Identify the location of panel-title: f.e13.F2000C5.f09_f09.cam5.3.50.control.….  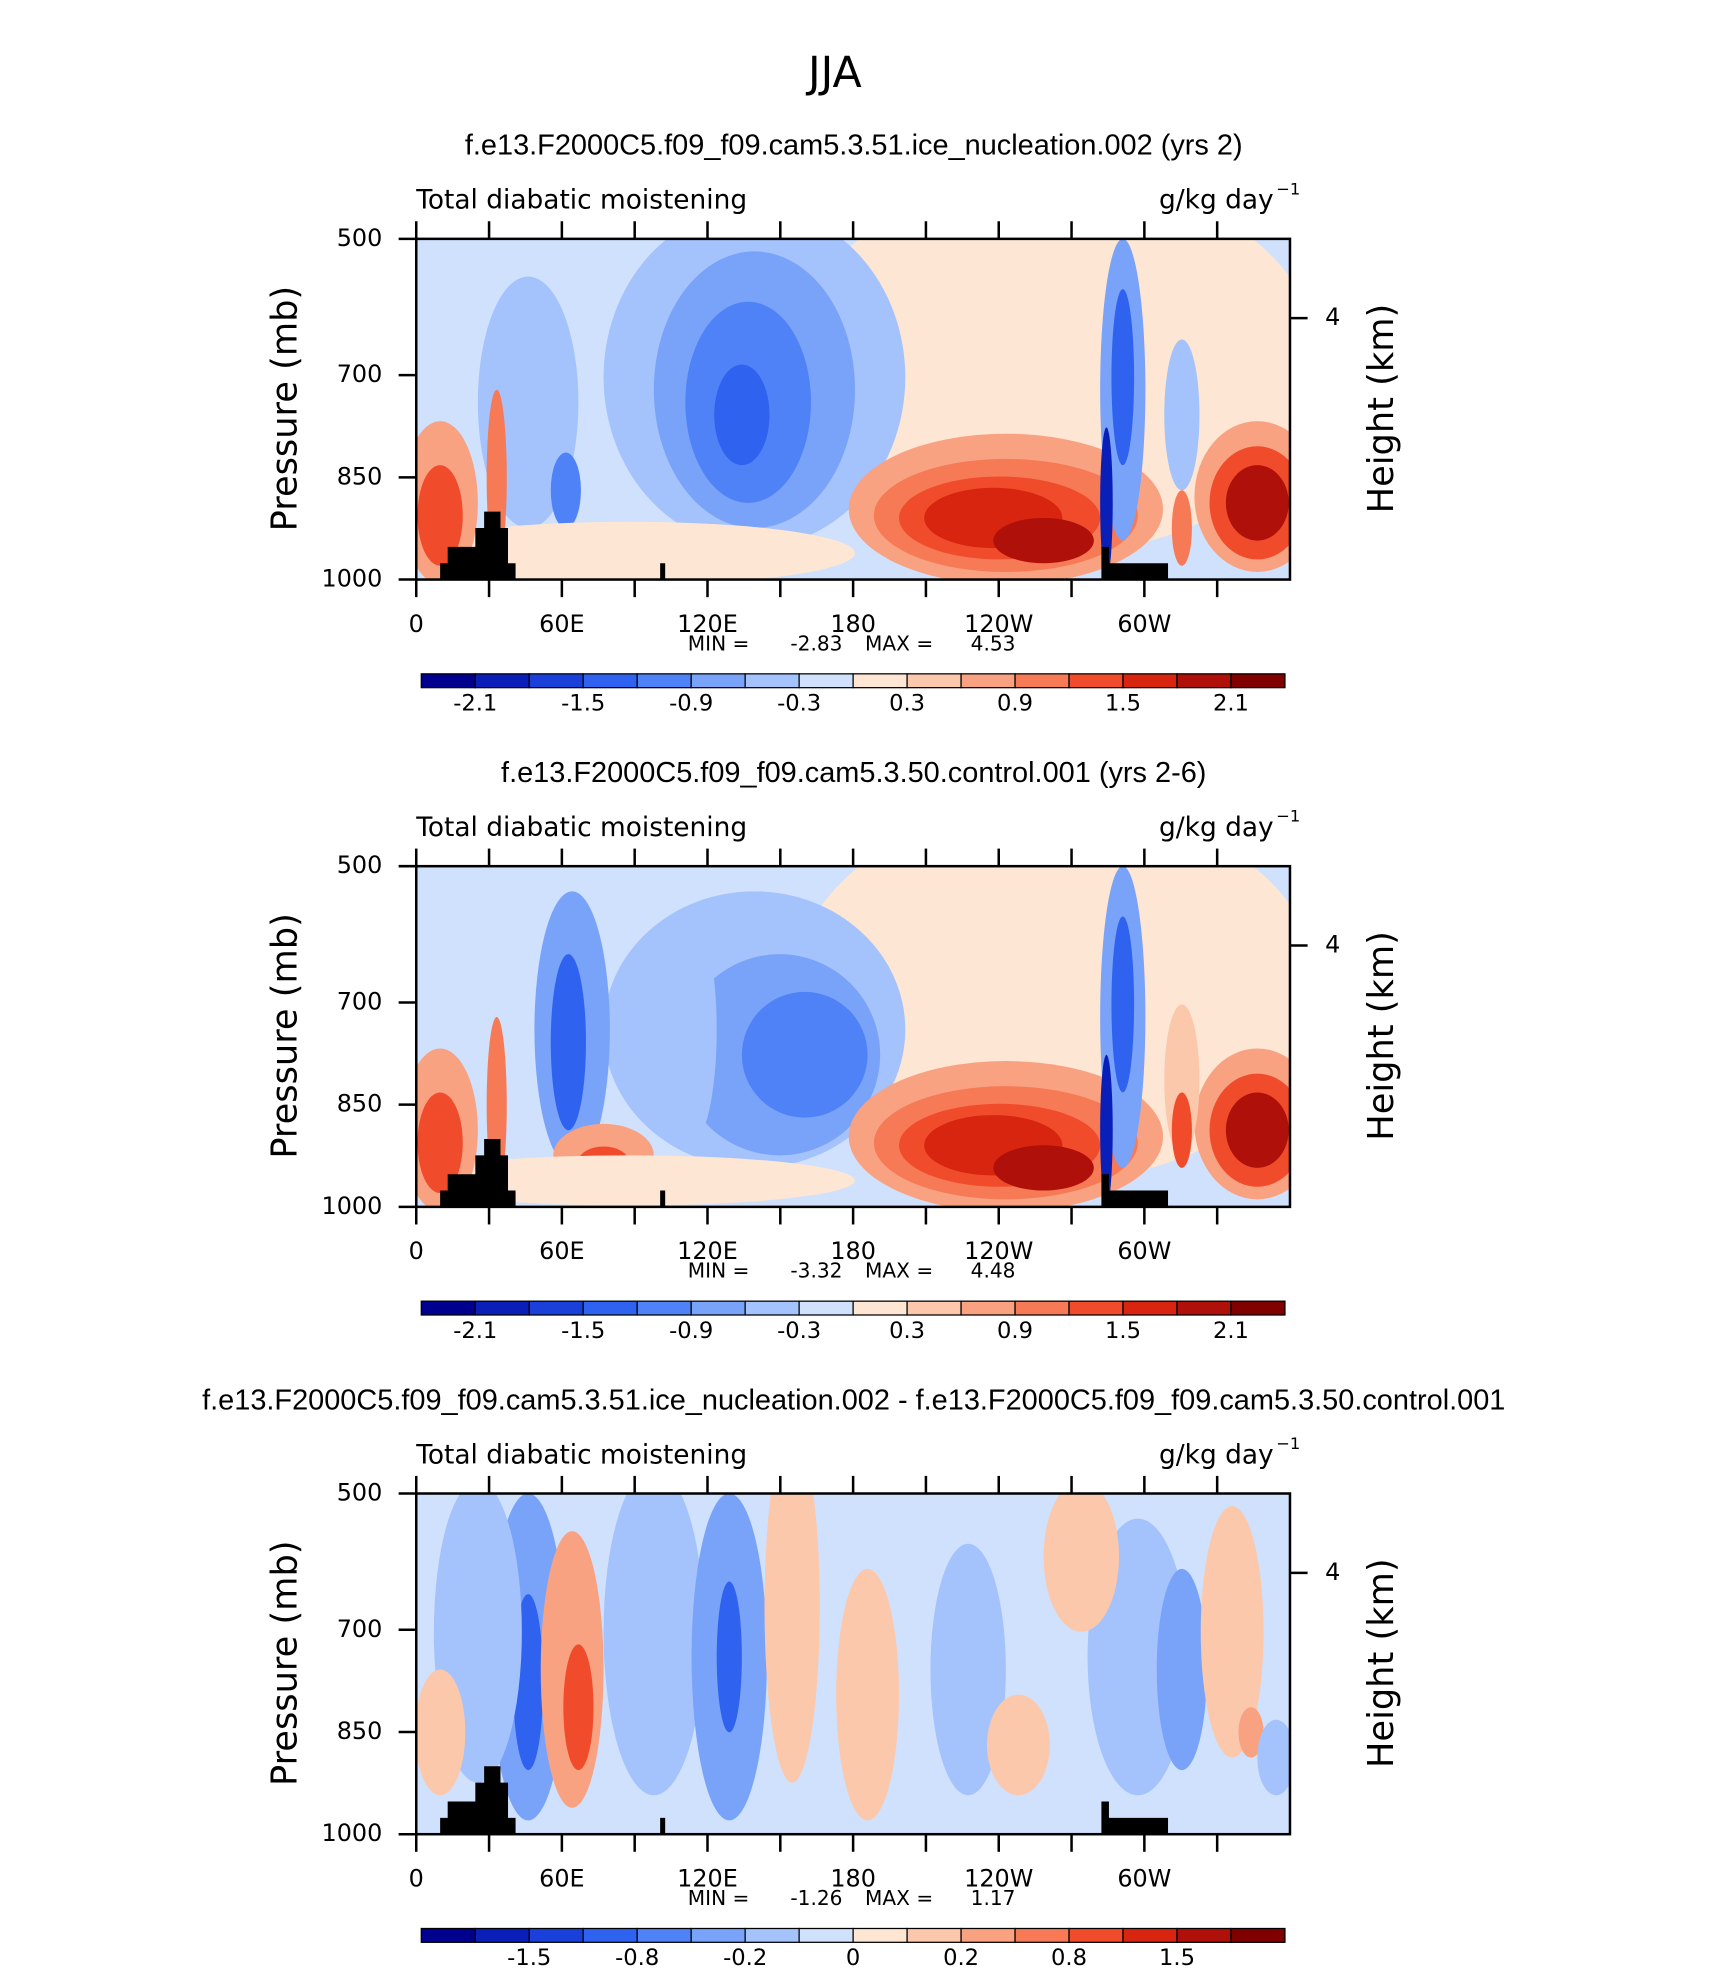
(853, 773).